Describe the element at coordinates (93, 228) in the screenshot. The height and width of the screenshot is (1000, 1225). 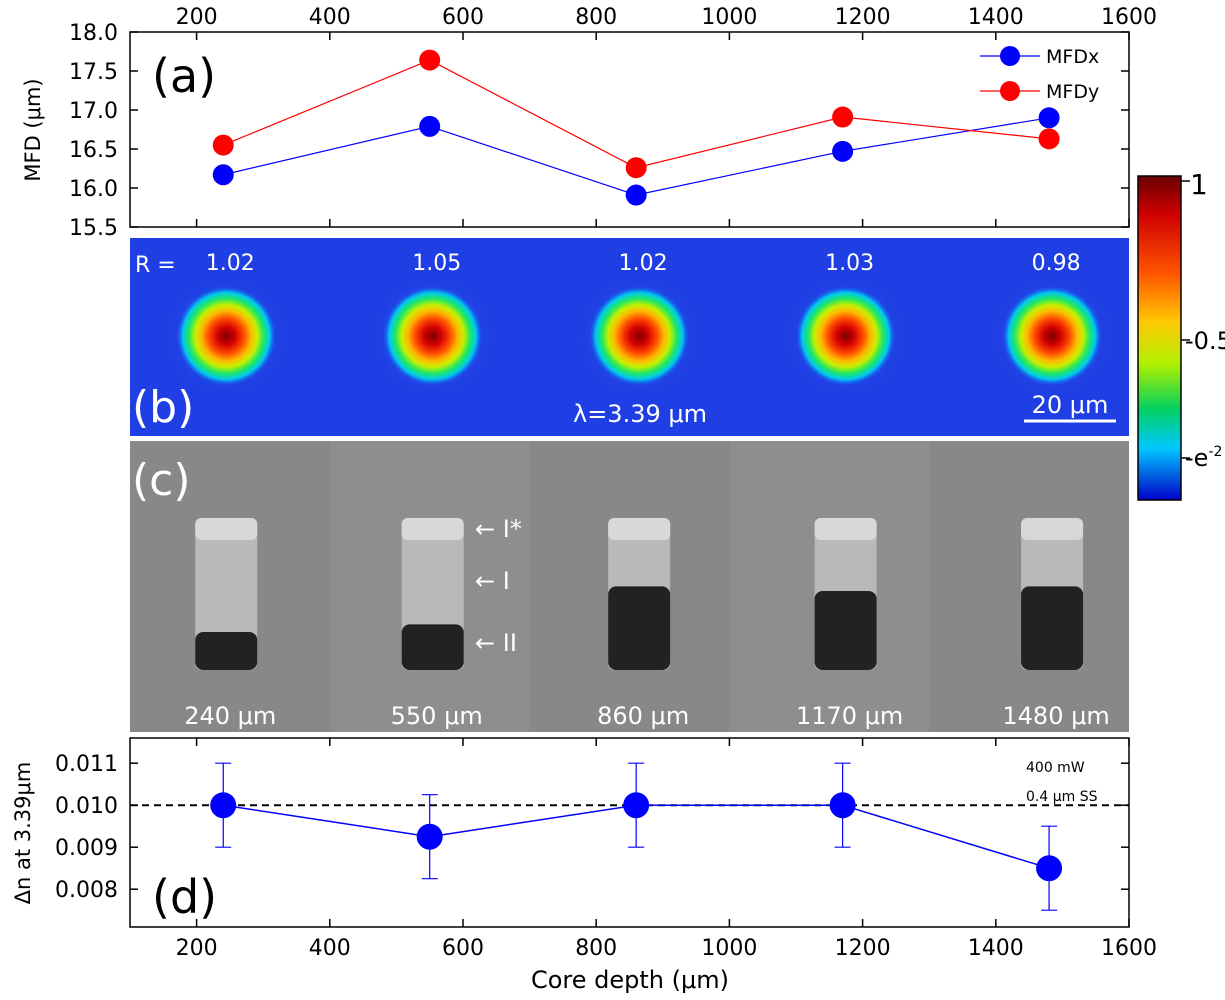
I see `panel-a-y-tick-label: 15.5` at that location.